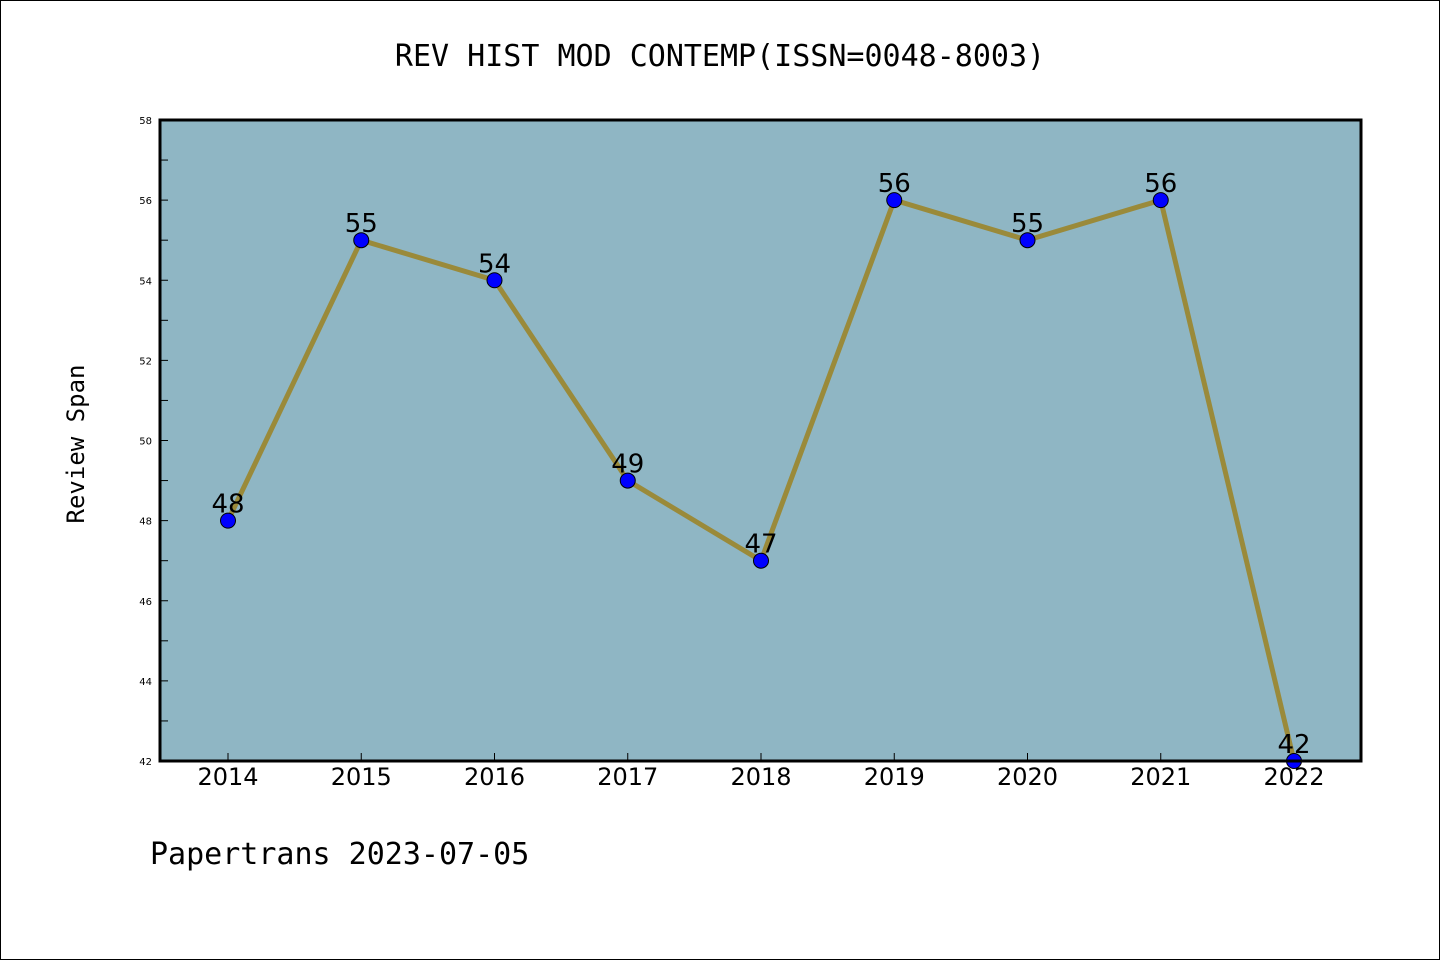  I want to click on data-label: 47, so click(760, 545).